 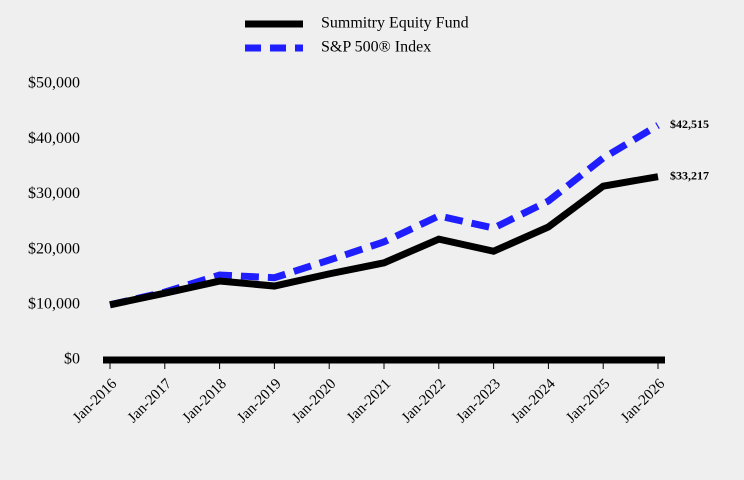 What do you see at coordinates (54, 303) in the screenshot?
I see `y-tick-label: $10,000` at bounding box center [54, 303].